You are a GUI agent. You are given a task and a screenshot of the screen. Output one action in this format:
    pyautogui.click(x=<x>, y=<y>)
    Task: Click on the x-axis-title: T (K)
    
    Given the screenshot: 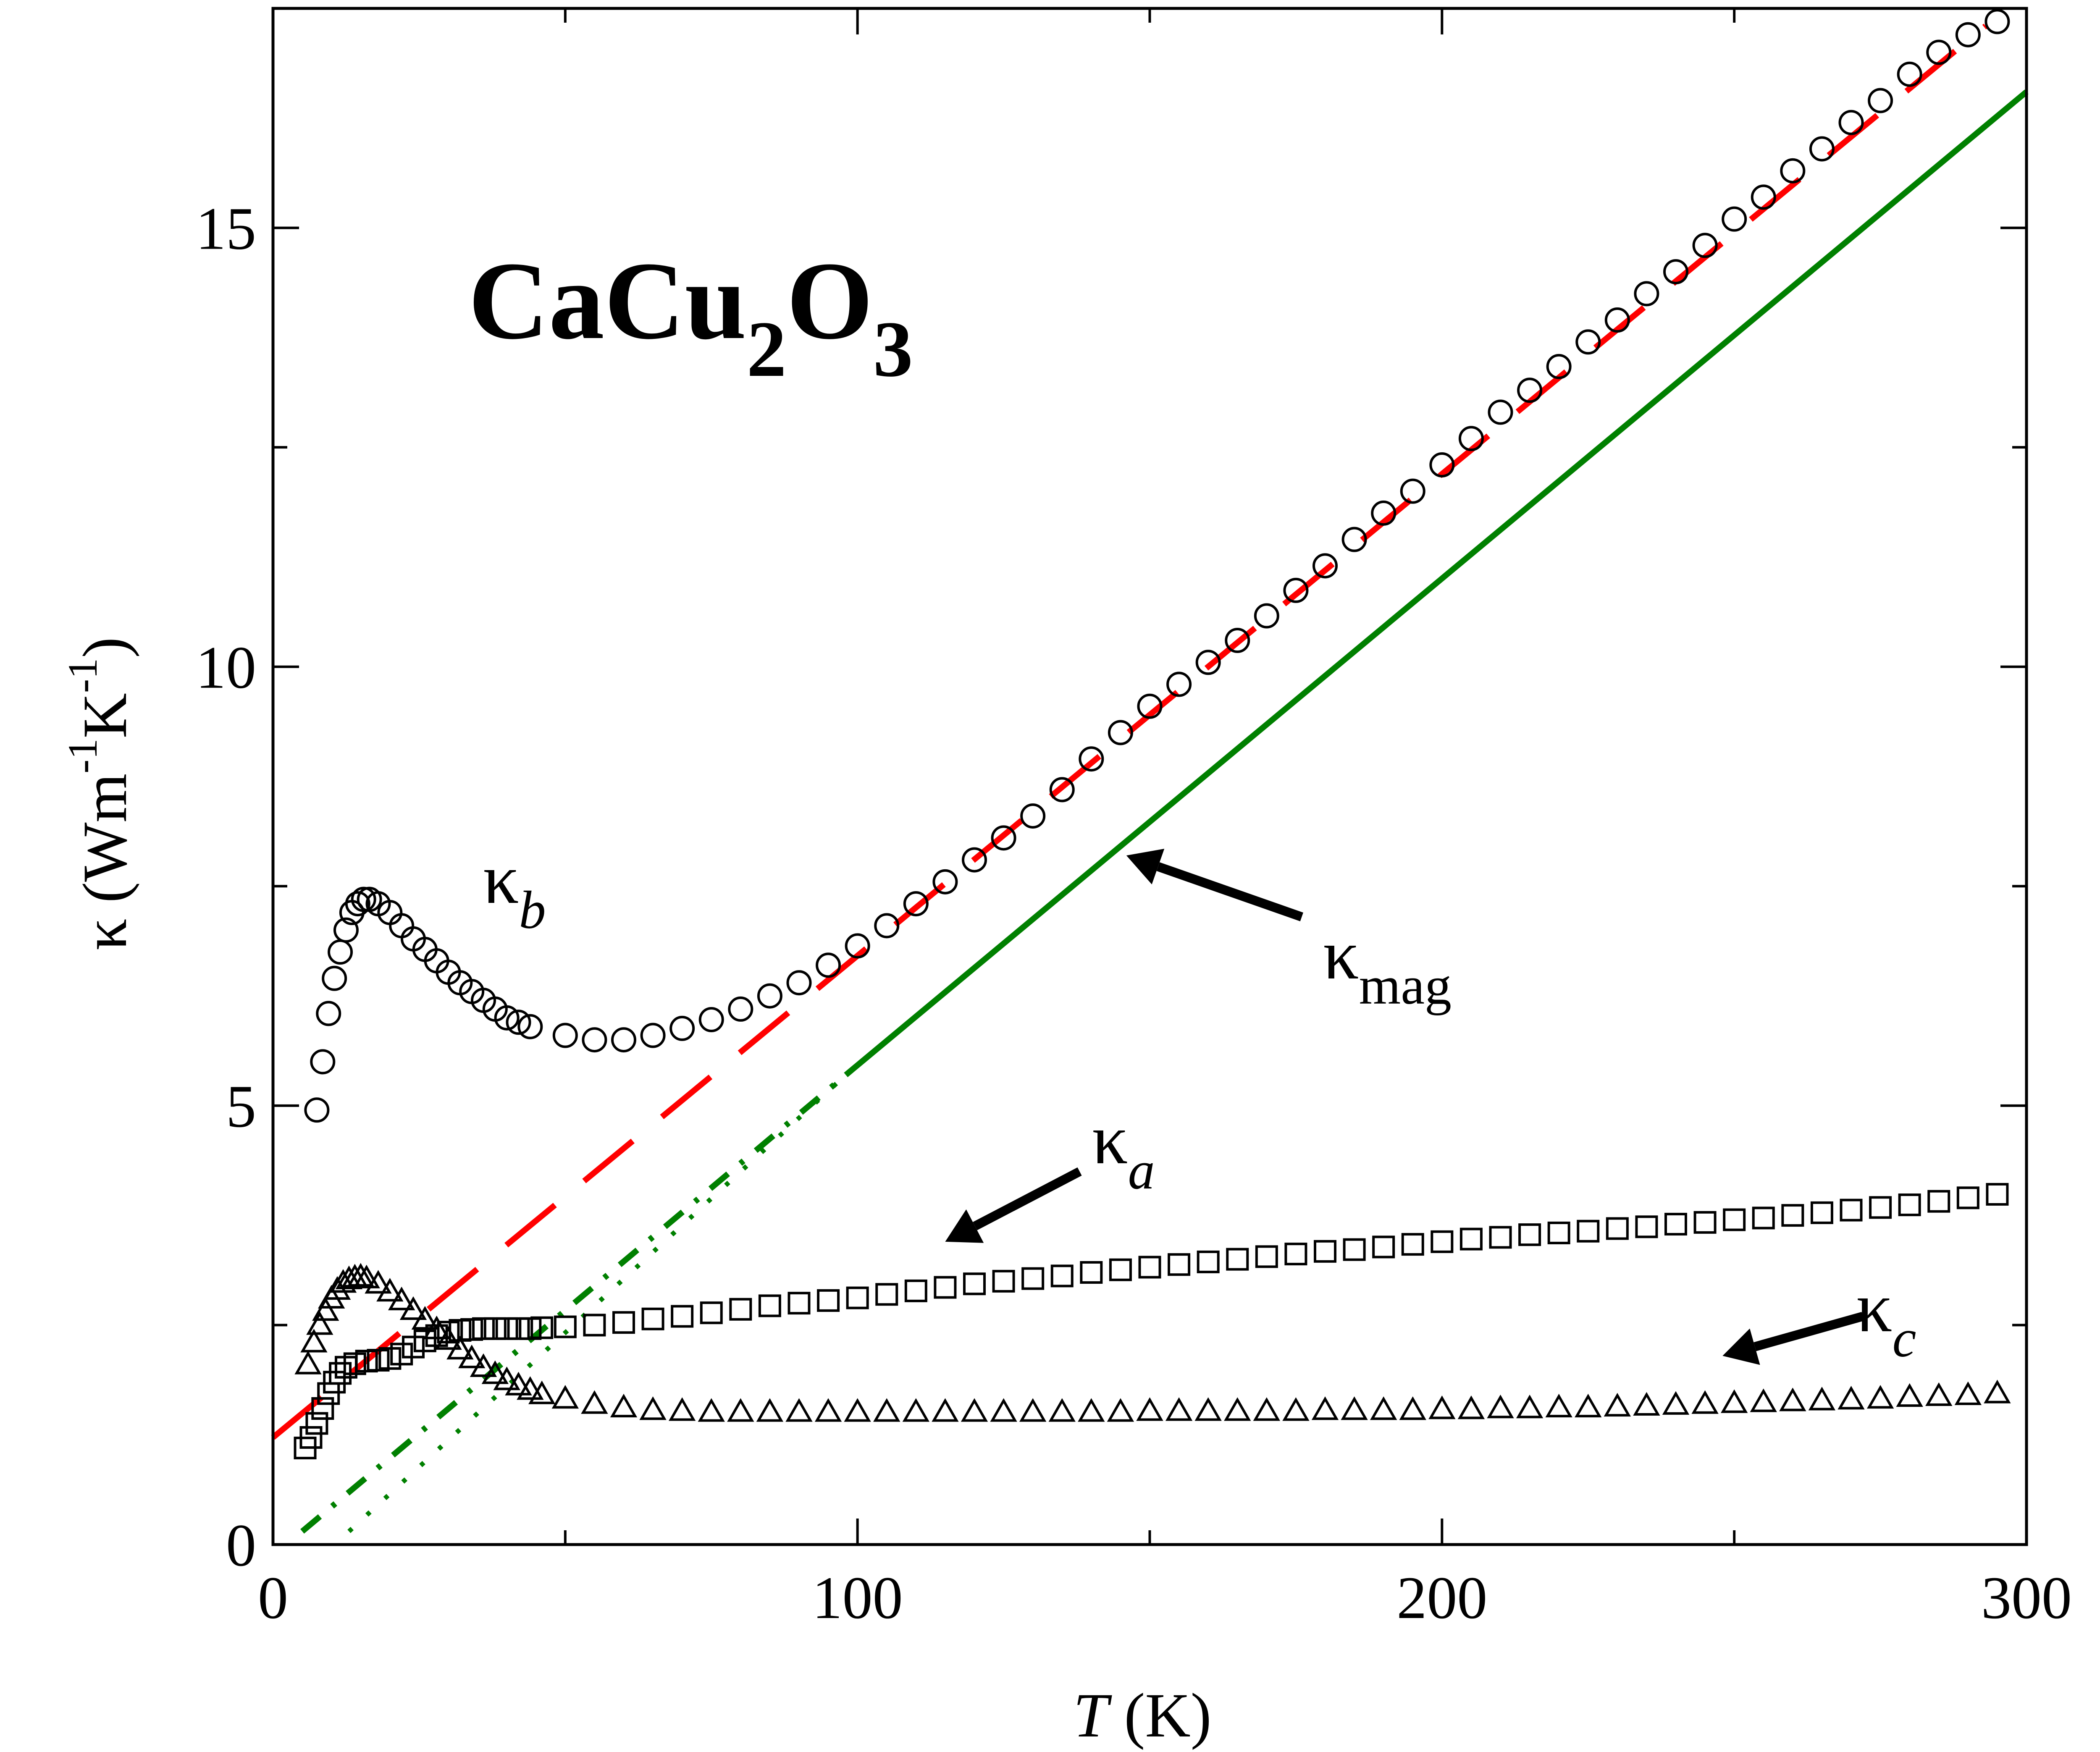 What is the action you would take?
    pyautogui.click(x=1142, y=1716)
    